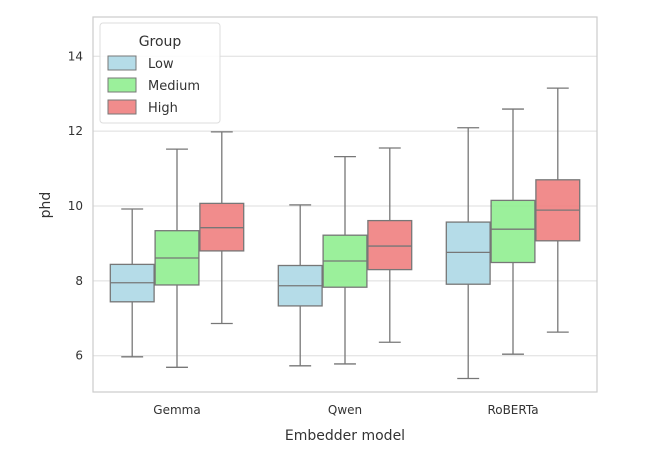 This screenshot has height=476, width=672. What do you see at coordinates (345, 260) in the screenshot?
I see `box-medium-qwen` at bounding box center [345, 260].